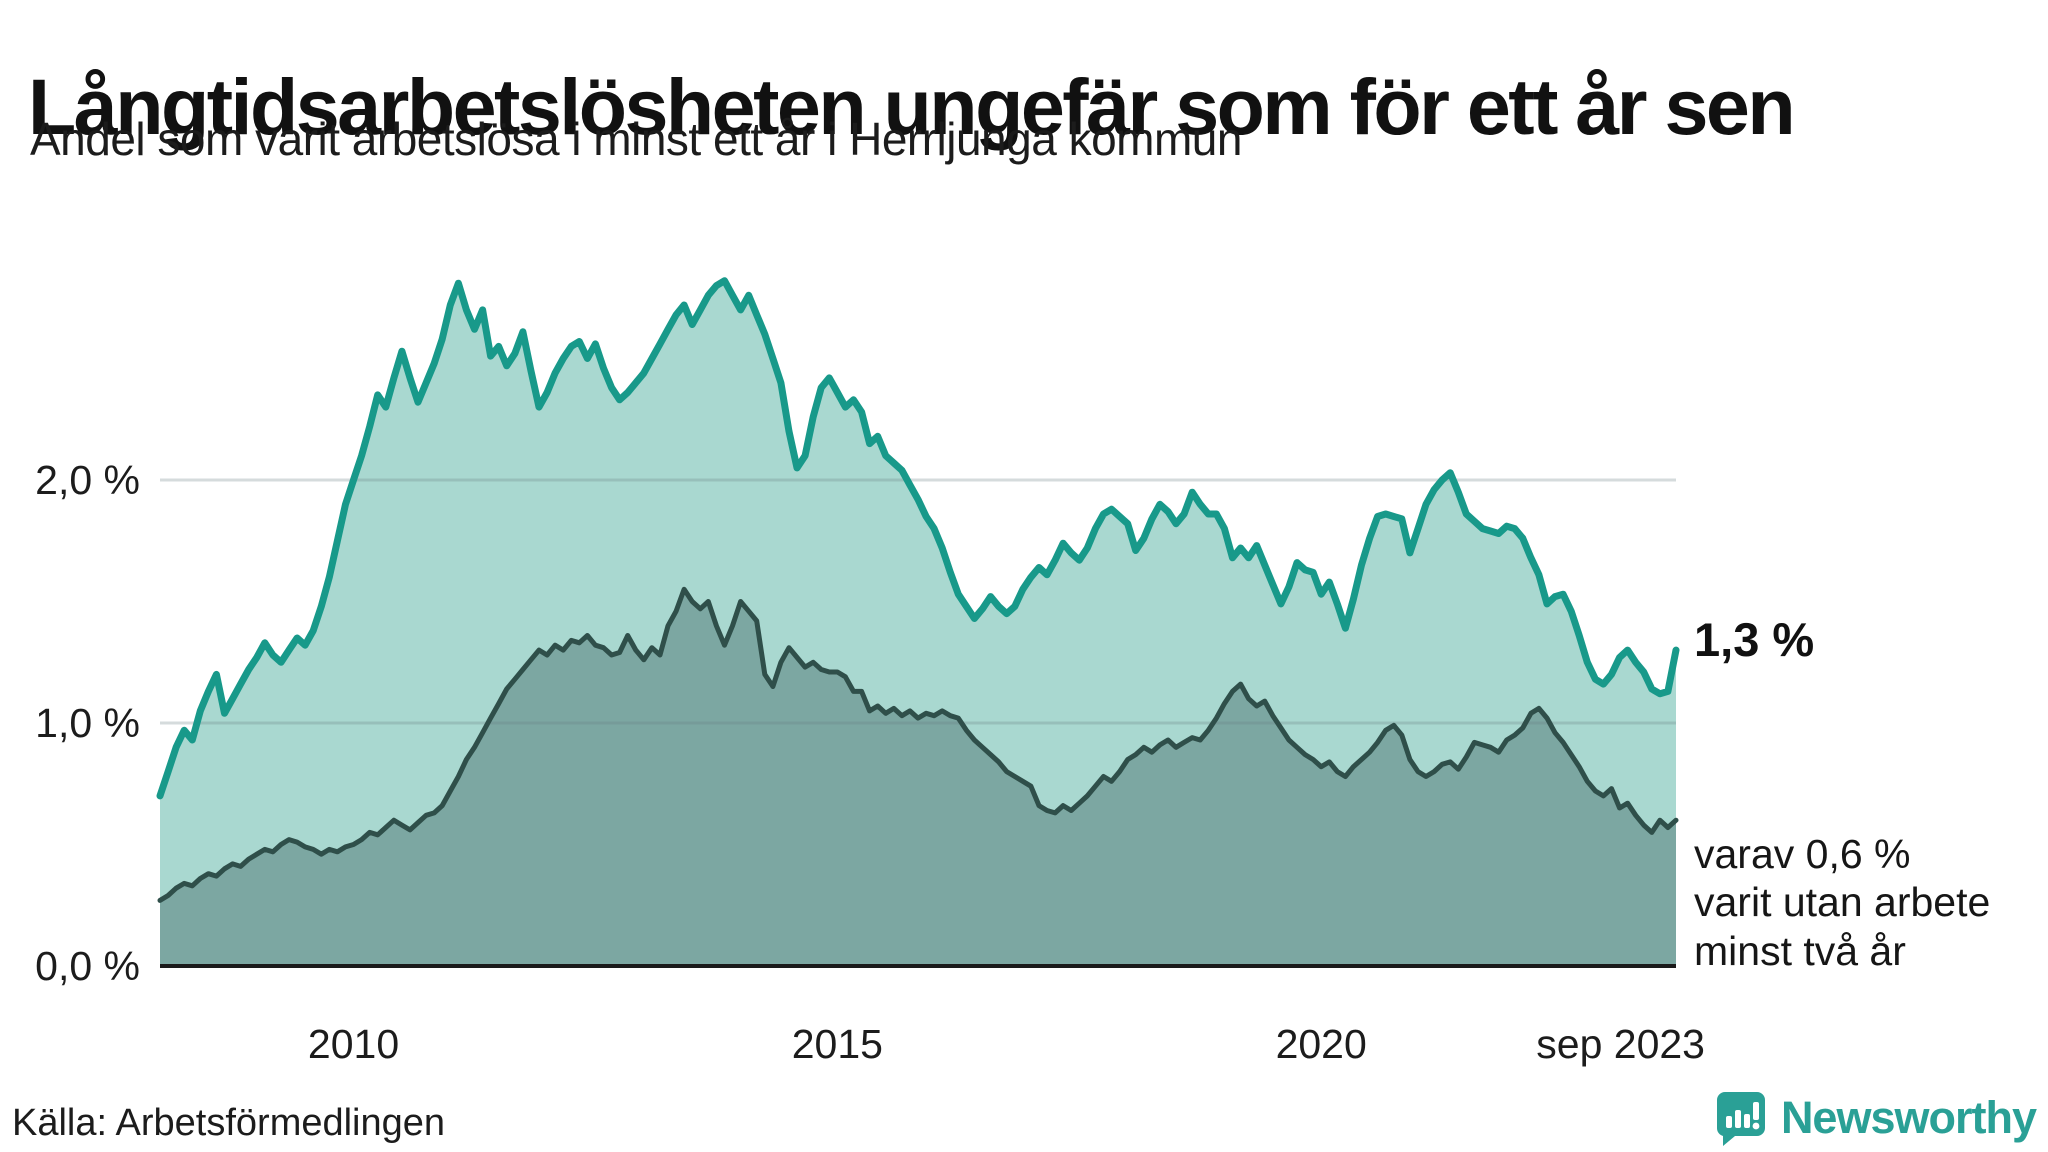 The width and height of the screenshot is (2048, 1152). What do you see at coordinates (1800, 950) in the screenshot?
I see `annotation-line: minst två år` at bounding box center [1800, 950].